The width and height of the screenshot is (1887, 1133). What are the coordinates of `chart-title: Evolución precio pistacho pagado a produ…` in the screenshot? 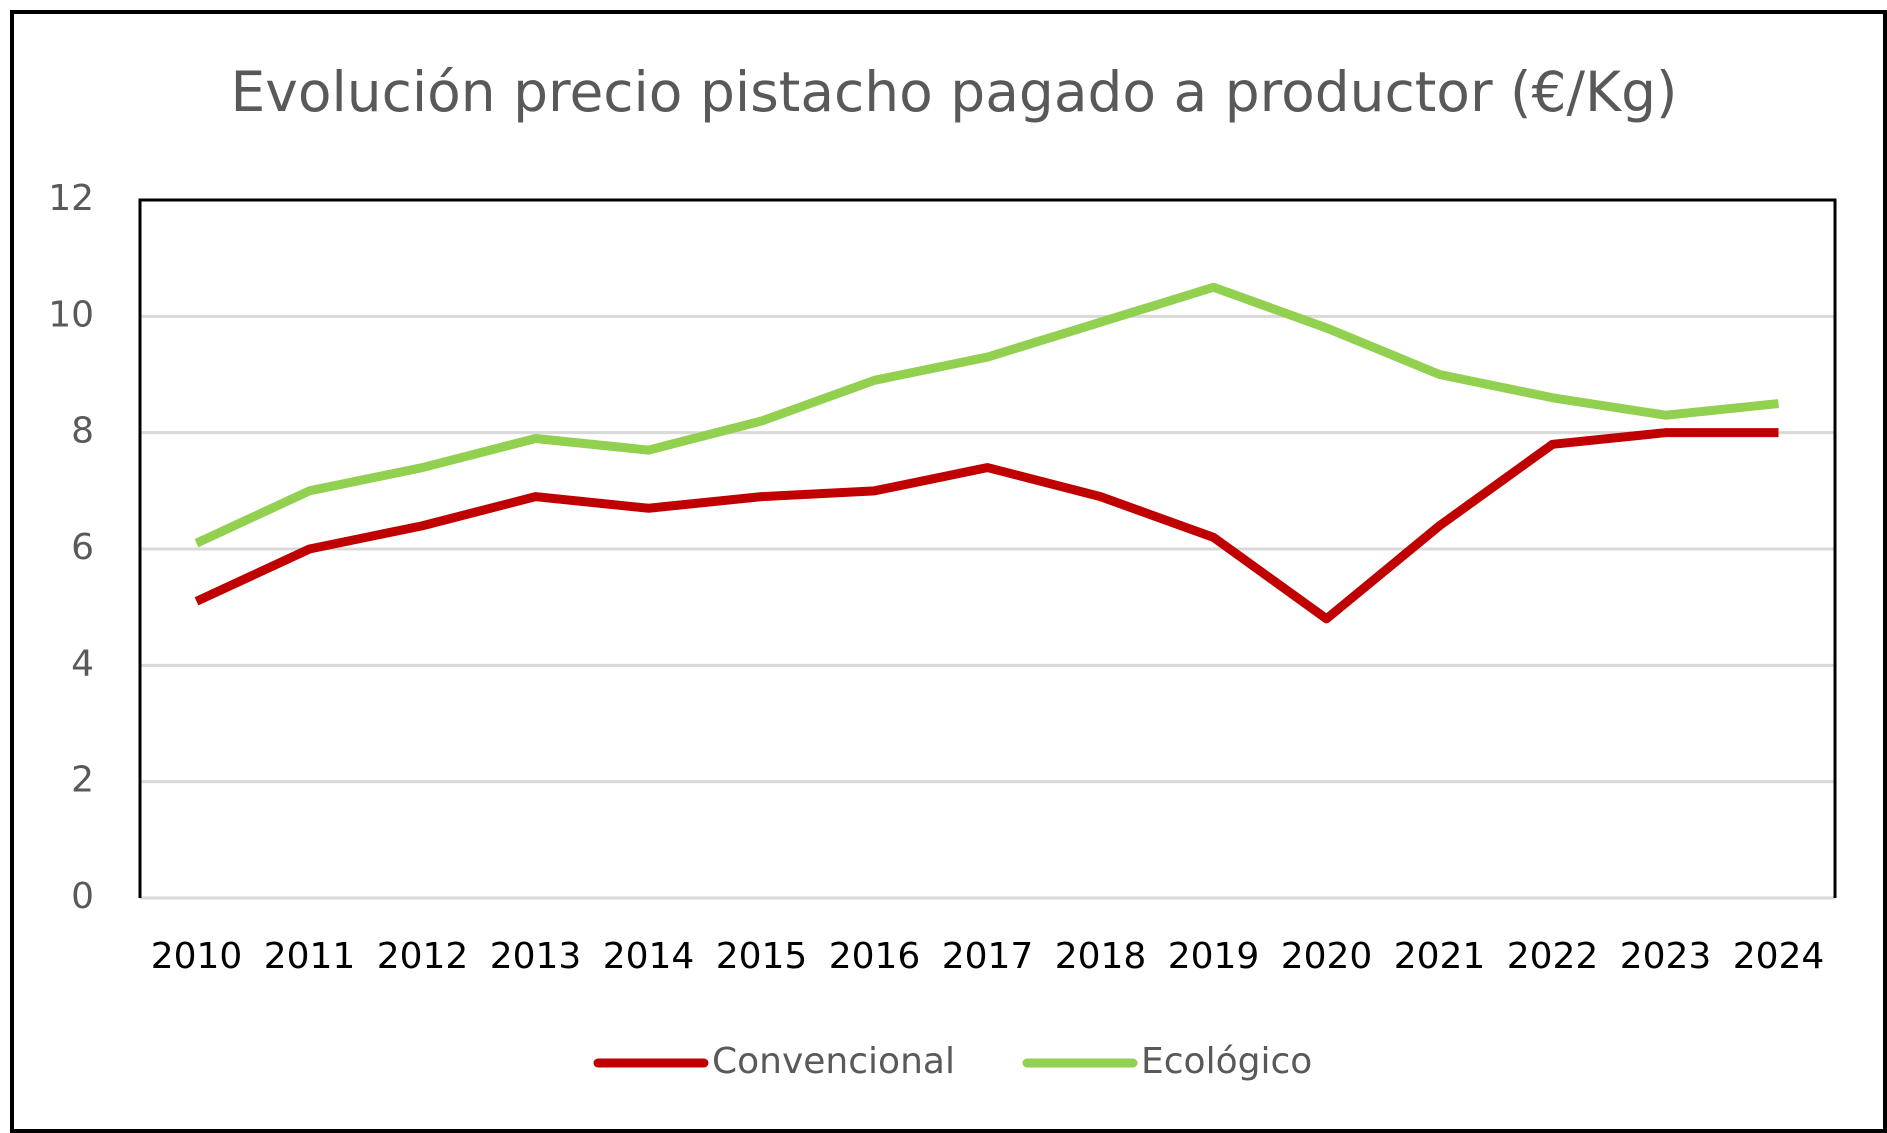 It's located at (954, 92).